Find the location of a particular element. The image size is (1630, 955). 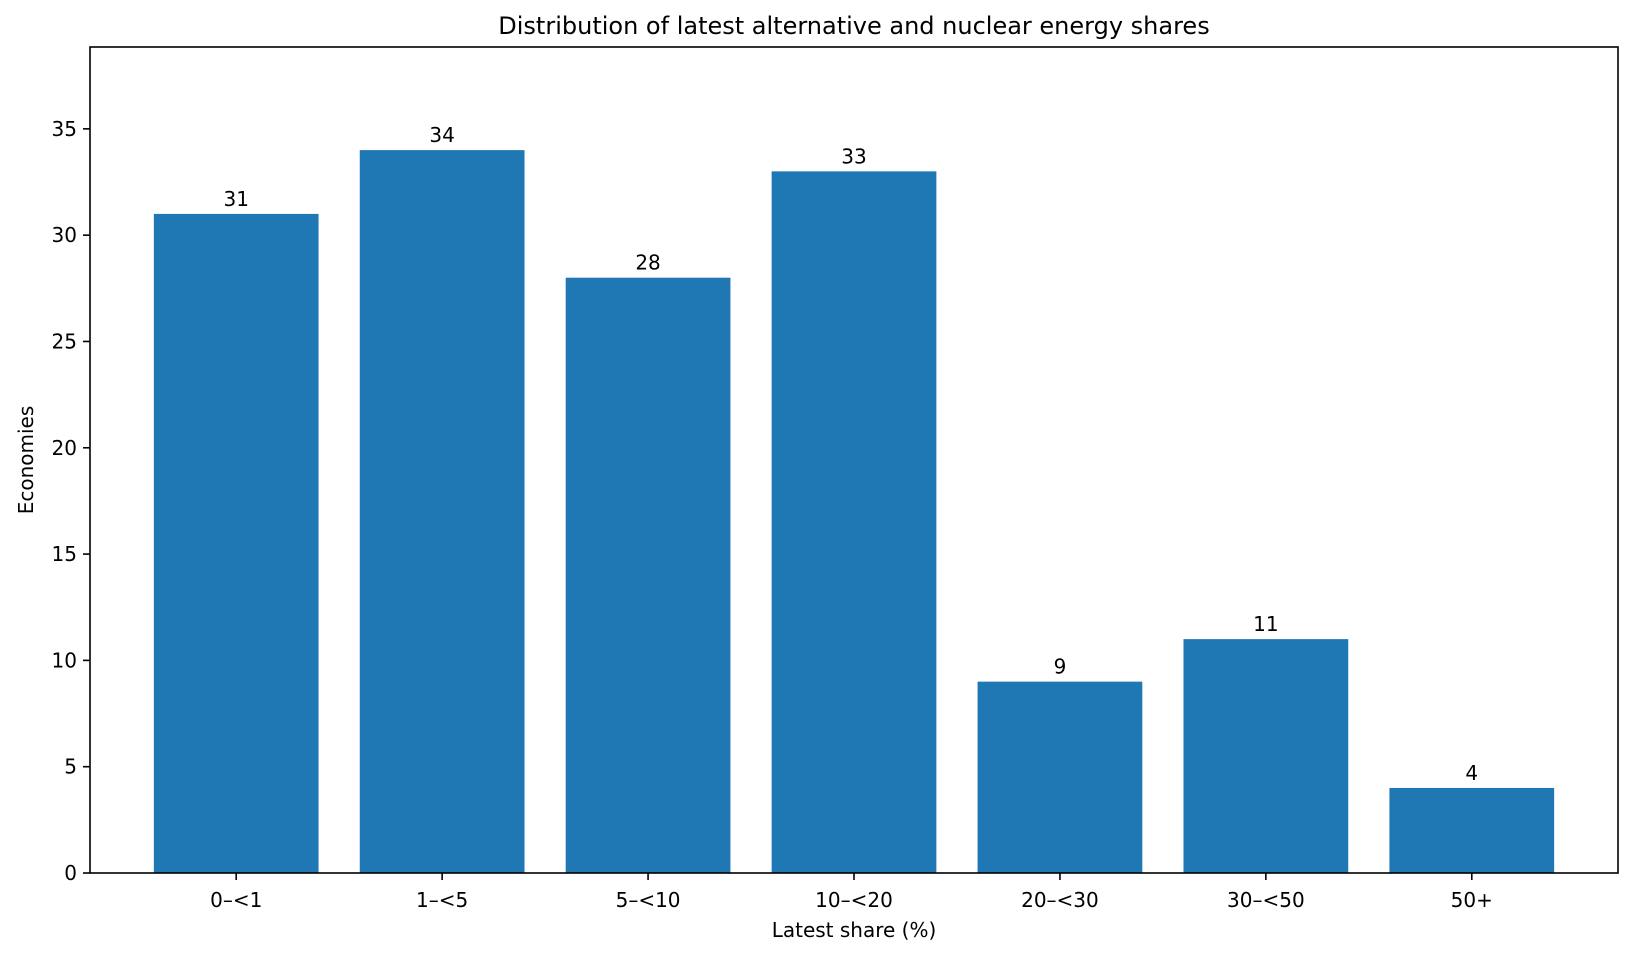

x-tick-label-5-10: 5–<10 is located at coordinates (648, 900).